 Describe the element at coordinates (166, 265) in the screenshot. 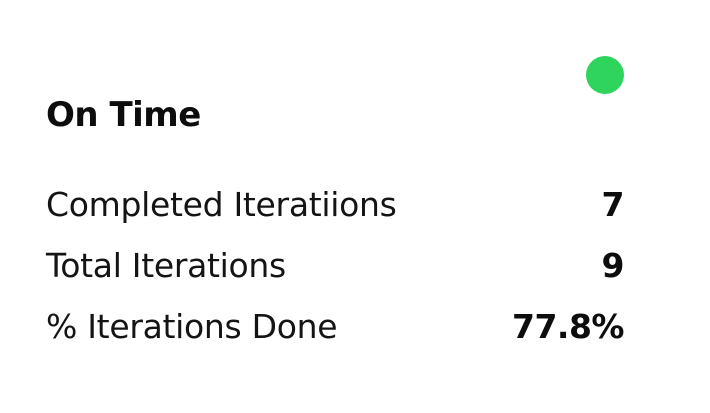

I see `metric-label: Total Iterations` at that location.